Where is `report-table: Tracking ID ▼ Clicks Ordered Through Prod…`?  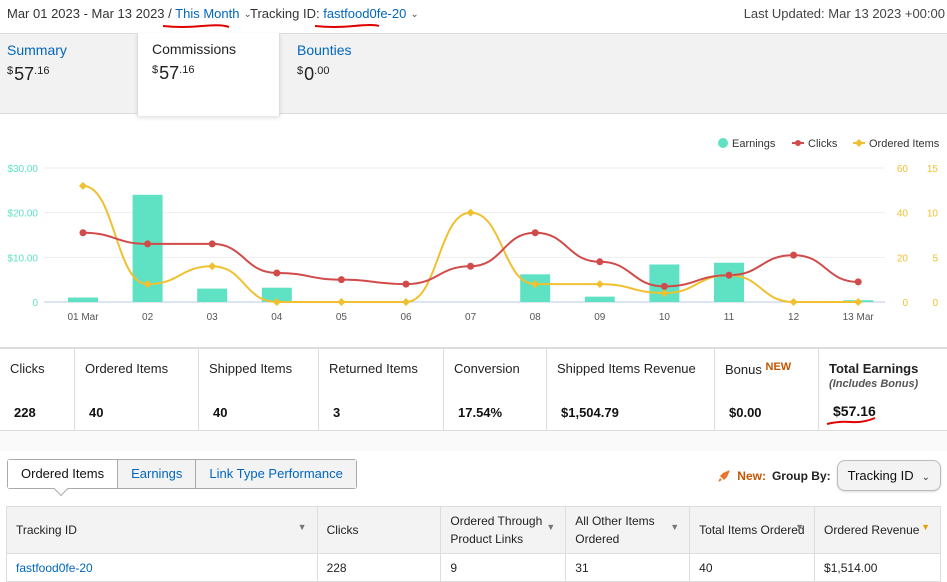 report-table: Tracking ID ▼ Clicks Ordered Through Prod… is located at coordinates (473, 544).